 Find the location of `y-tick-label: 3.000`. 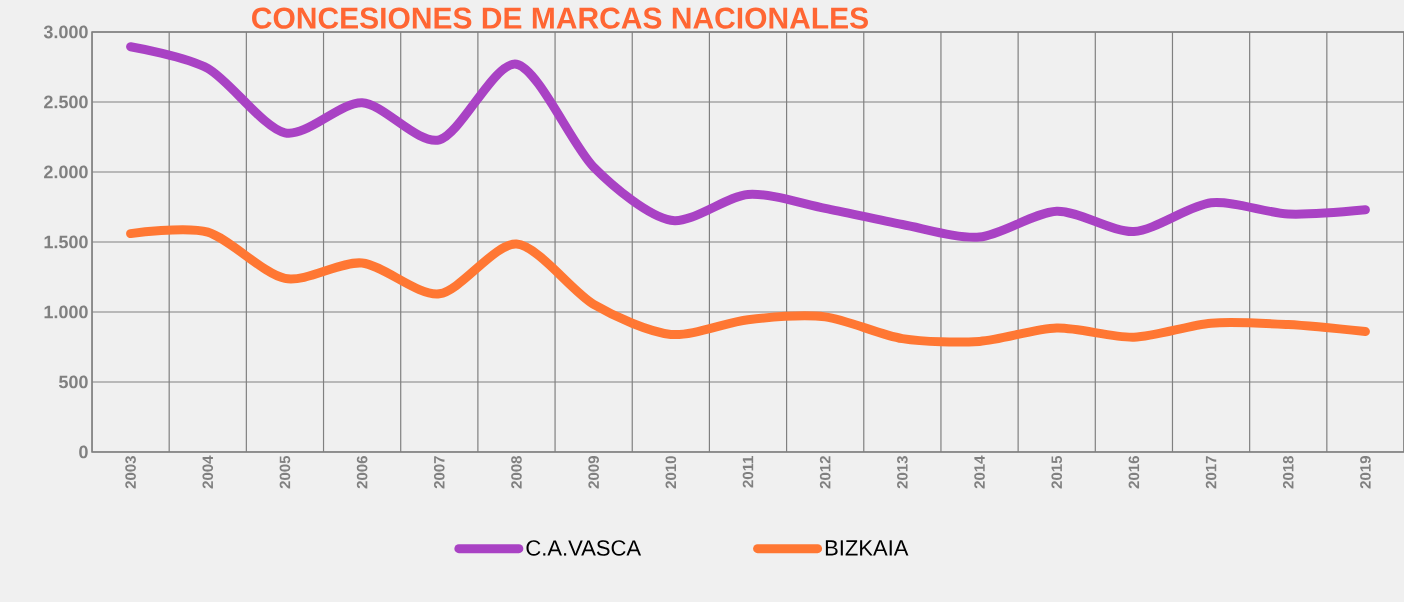

y-tick-label: 3.000 is located at coordinates (65, 32).